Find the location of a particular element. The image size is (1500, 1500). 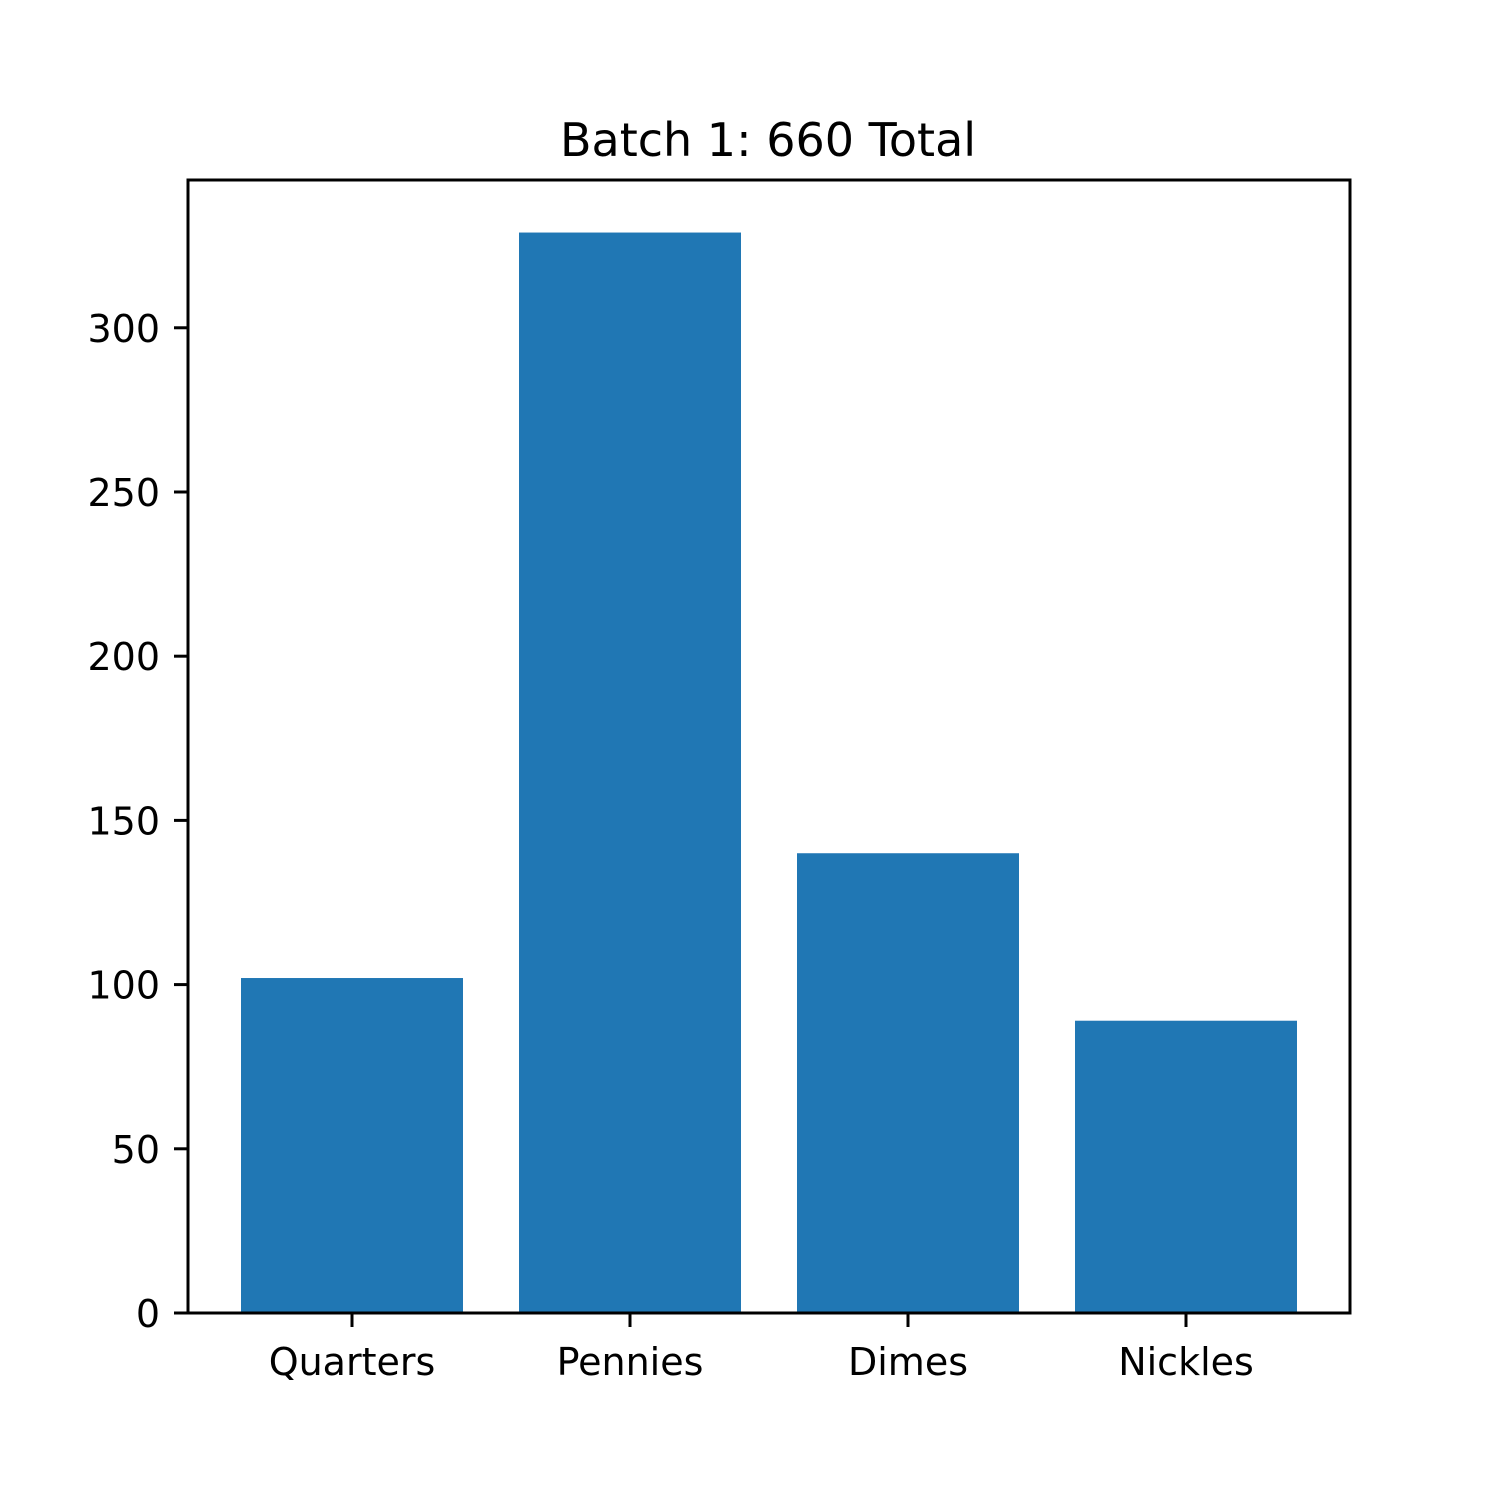

y-tick-label-50: 50 is located at coordinates (136, 1150).